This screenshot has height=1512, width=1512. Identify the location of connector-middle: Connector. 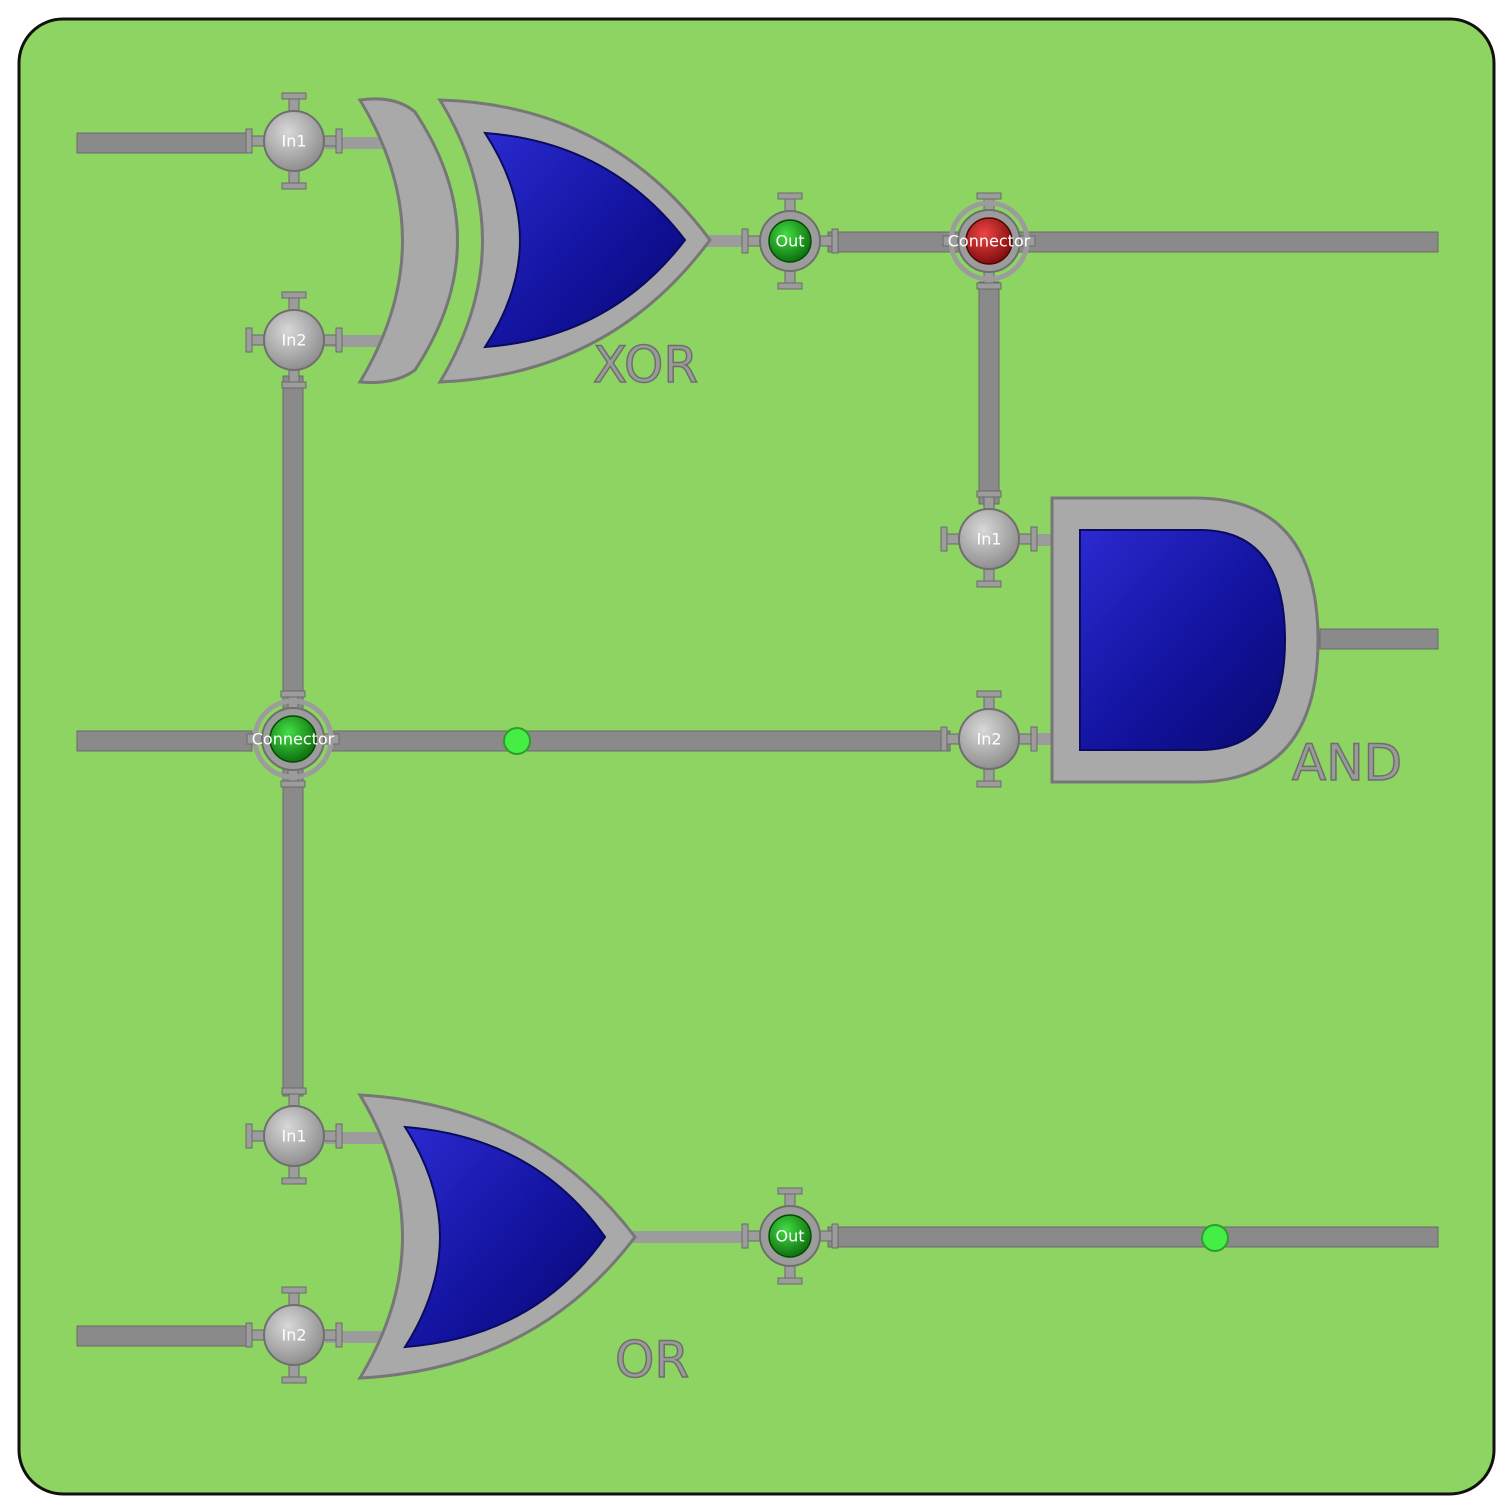
(293, 739).